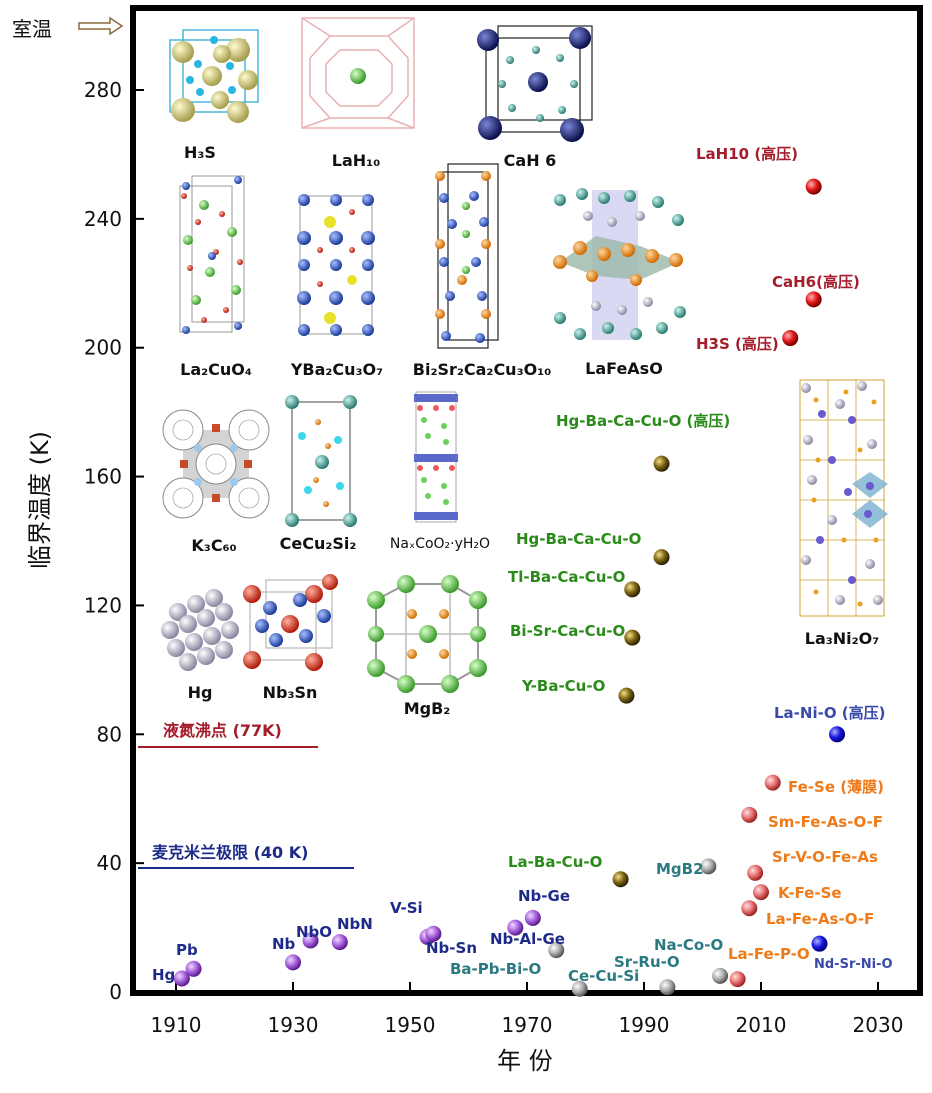 This screenshot has height=1093, width=932. Describe the element at coordinates (643, 421) in the screenshot. I see `label-hgbacacuo-hp: Hg-Ba-Ca-Cu-O (高压)` at that location.